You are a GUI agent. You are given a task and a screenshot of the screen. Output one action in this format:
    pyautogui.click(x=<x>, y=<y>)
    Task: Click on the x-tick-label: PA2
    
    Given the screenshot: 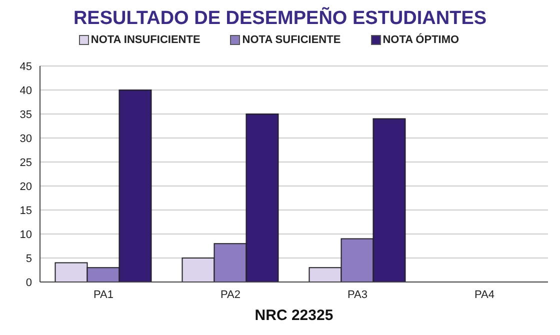 What is the action you would take?
    pyautogui.click(x=230, y=294)
    